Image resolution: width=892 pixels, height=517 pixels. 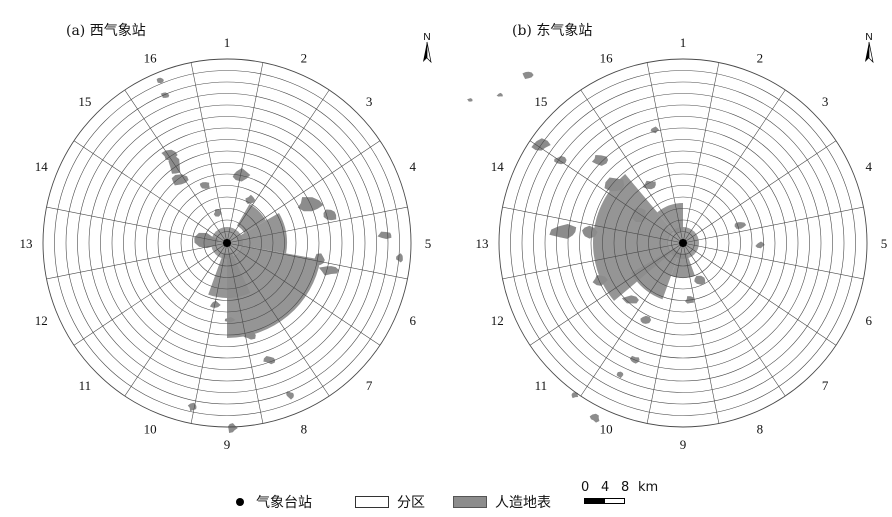 I want to click on north-arrow-half-dark, so click(x=867, y=52).